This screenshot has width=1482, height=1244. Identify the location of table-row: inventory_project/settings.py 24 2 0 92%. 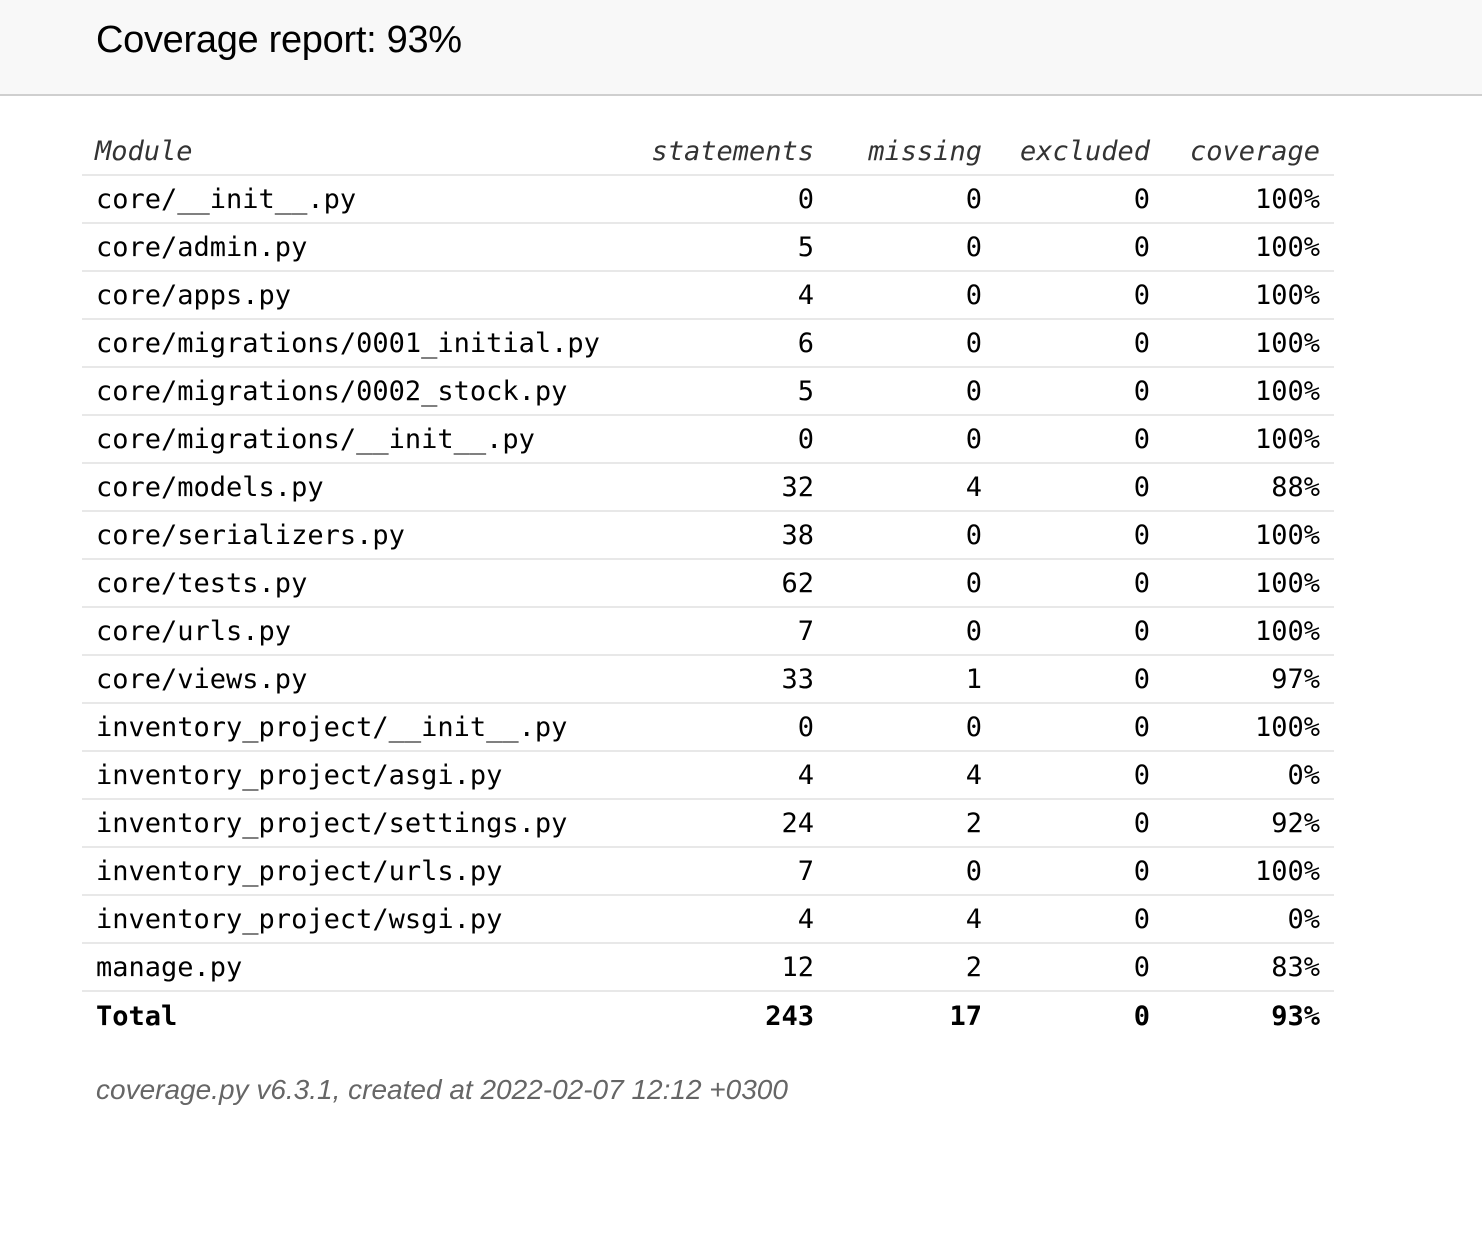
(708, 823).